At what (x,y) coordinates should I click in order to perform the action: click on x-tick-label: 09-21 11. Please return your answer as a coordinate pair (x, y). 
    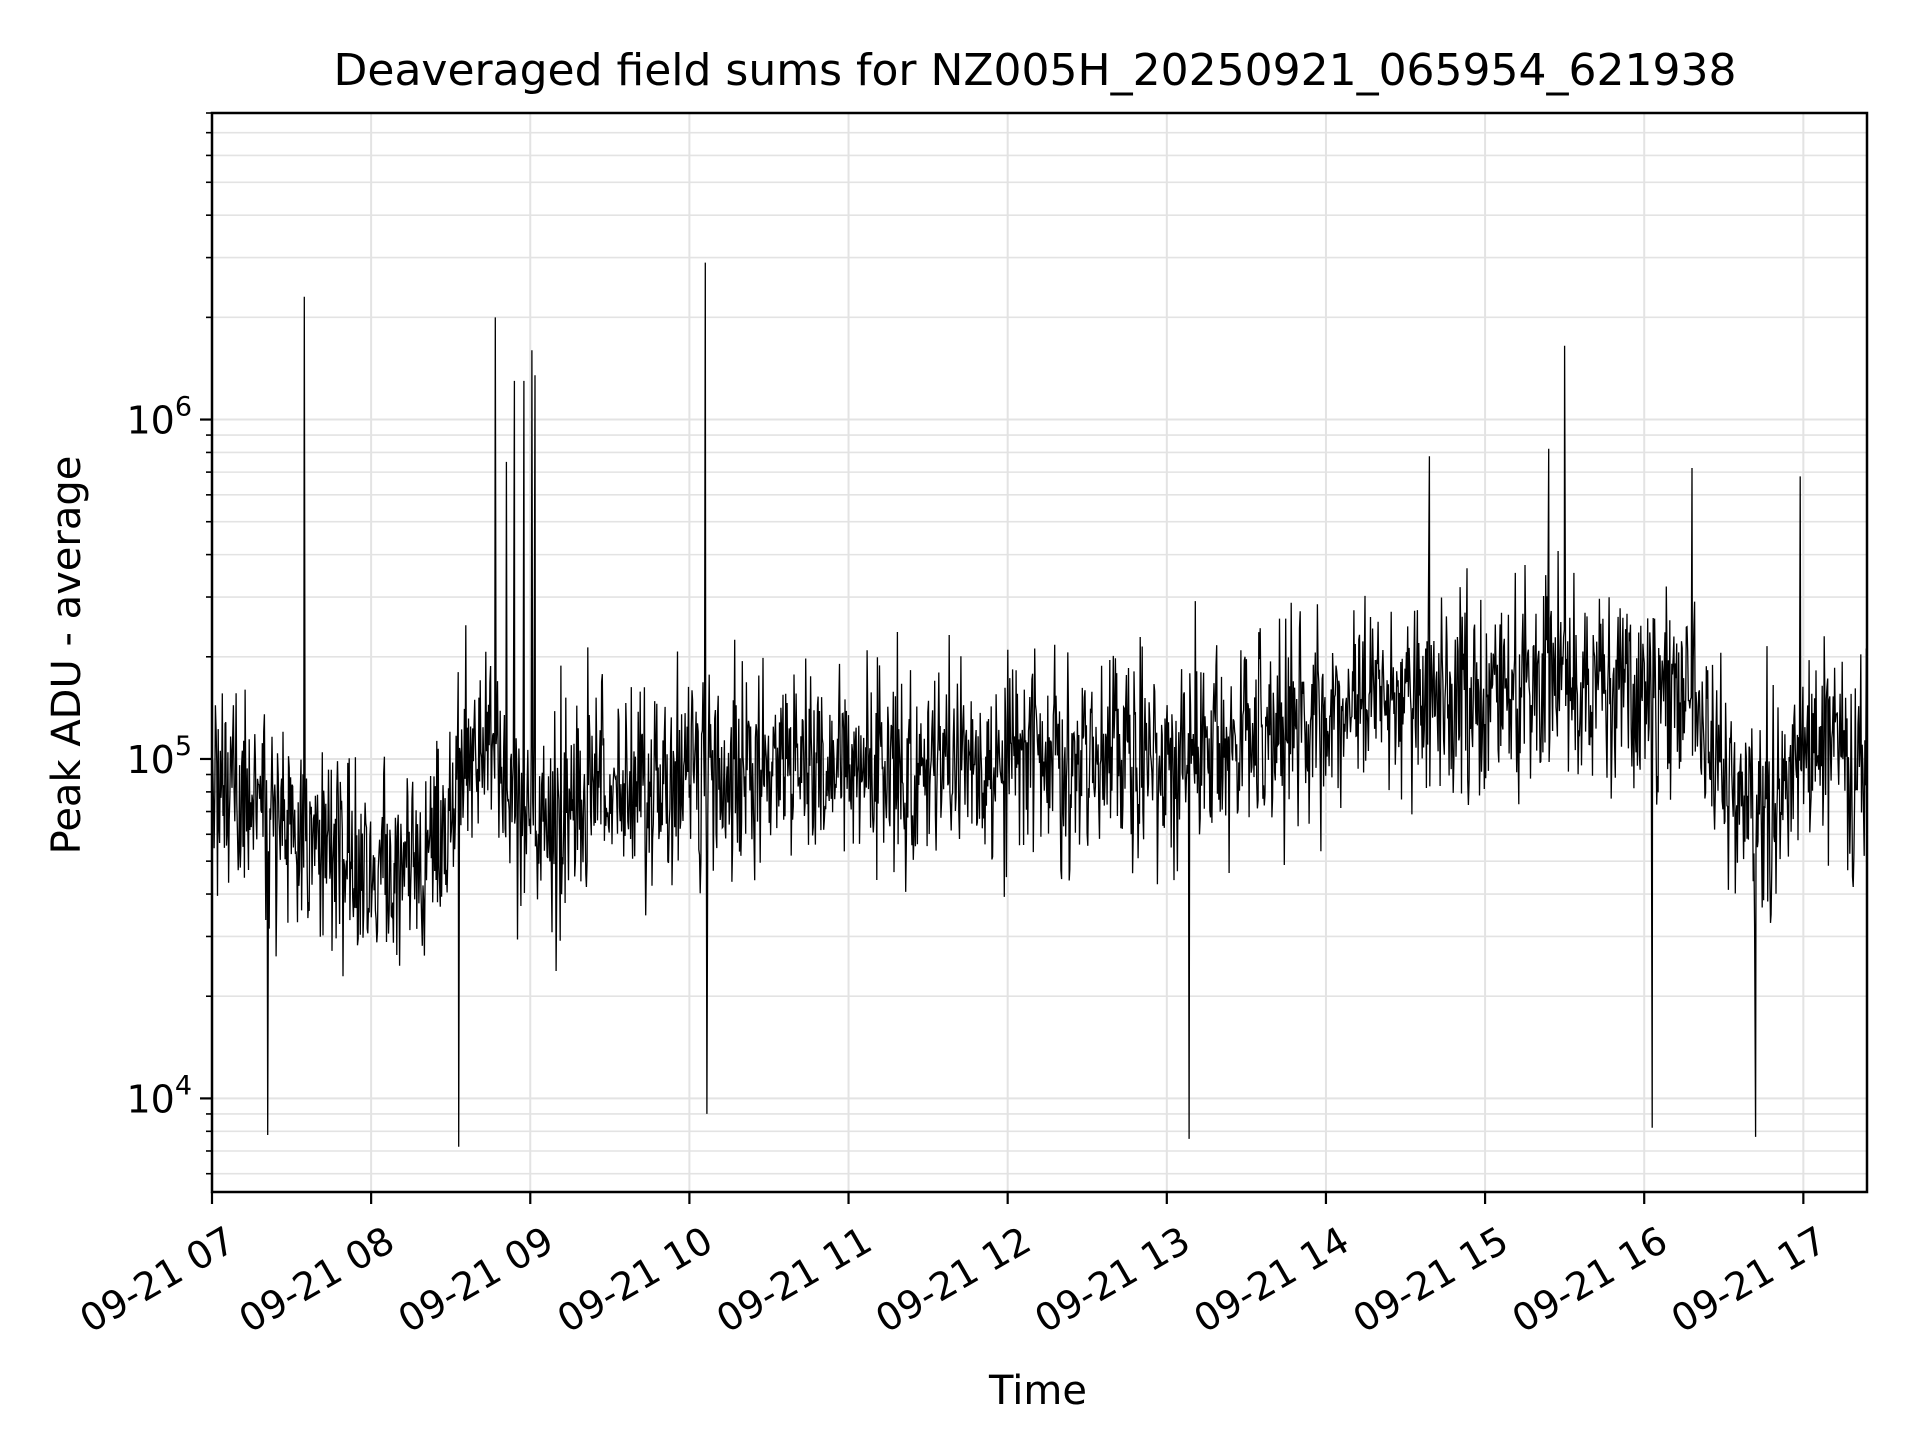
    Looking at the image, I should click on (794, 1280).